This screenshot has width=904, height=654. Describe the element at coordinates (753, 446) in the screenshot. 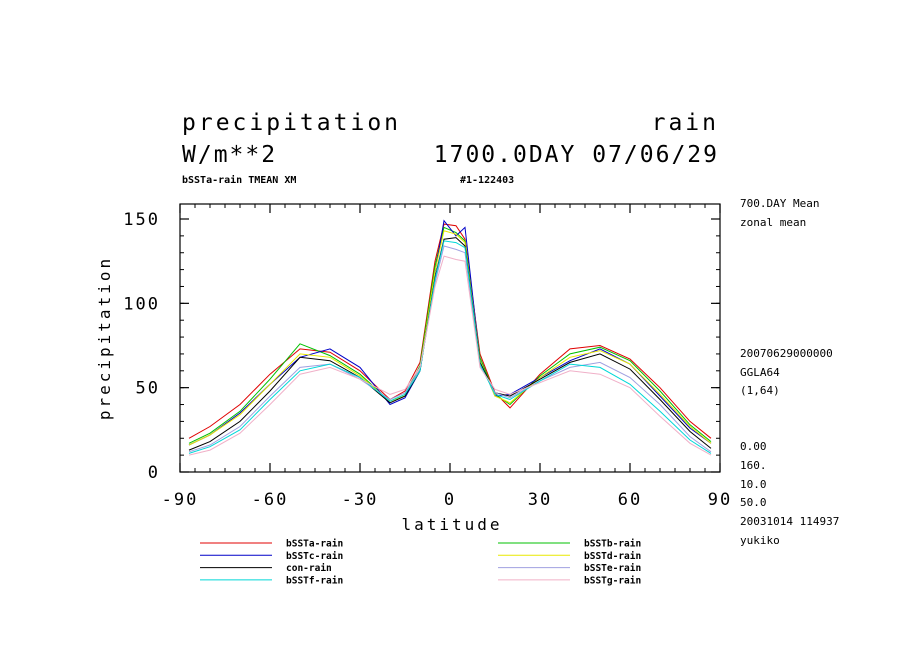

I see `min-info: 0.00` at that location.